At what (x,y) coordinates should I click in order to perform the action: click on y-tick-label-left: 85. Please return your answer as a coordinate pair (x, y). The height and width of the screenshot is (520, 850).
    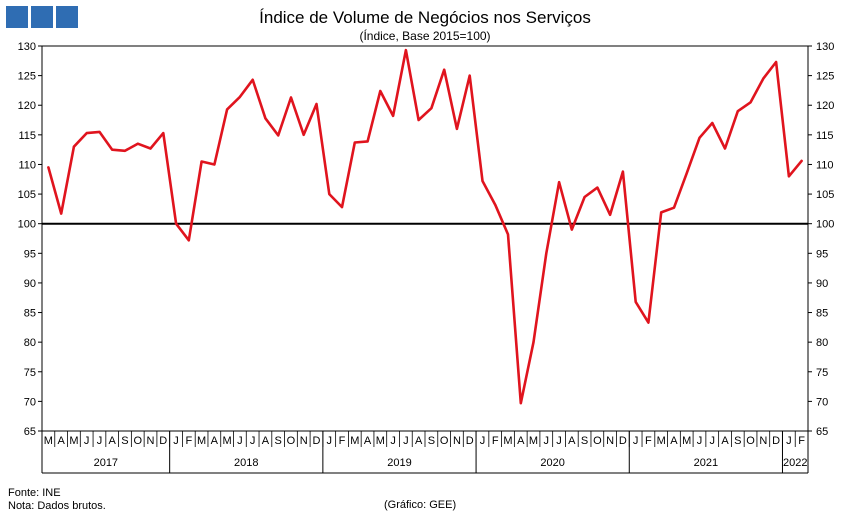
    Looking at the image, I should click on (30, 314).